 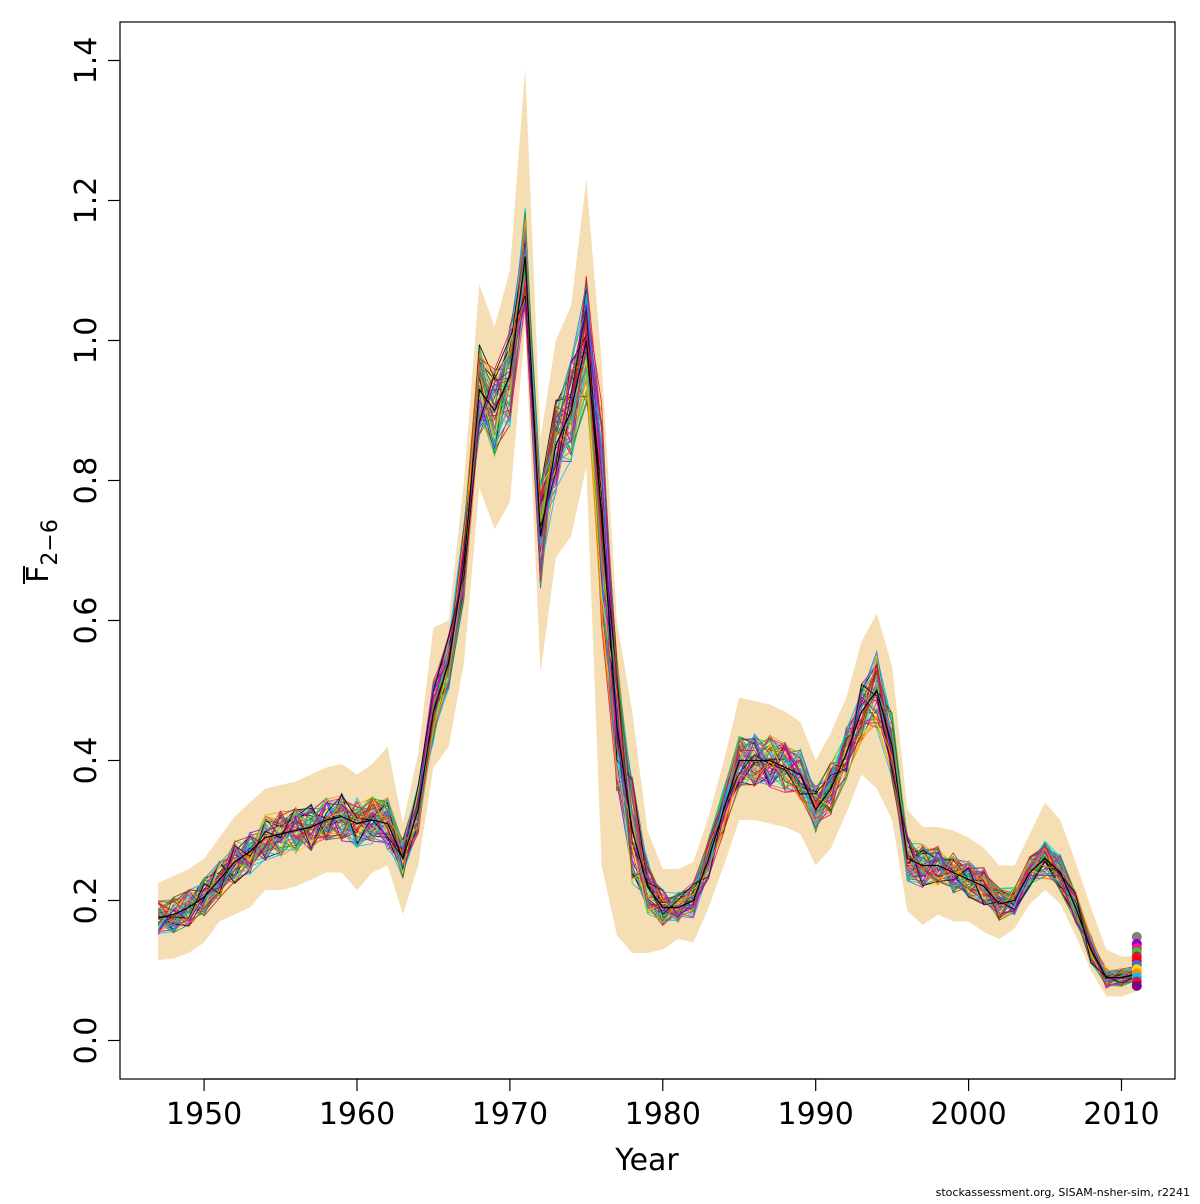 What do you see at coordinates (663, 1114) in the screenshot?
I see `x-tick-label: 1980` at bounding box center [663, 1114].